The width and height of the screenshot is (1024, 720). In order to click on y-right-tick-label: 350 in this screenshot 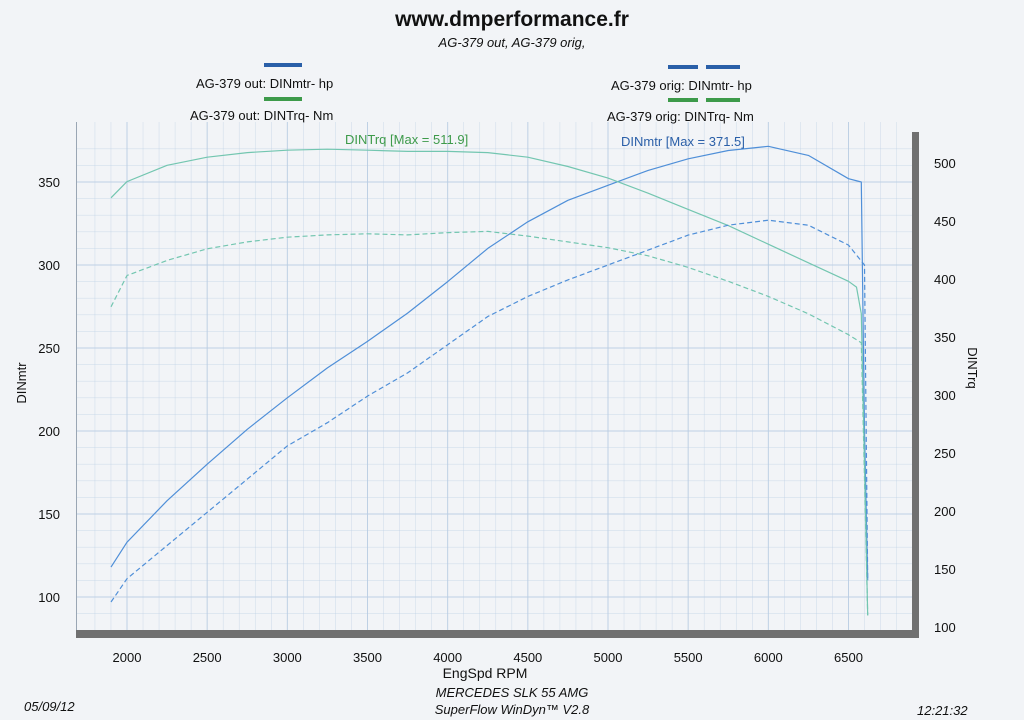, I will do `click(945, 337)`.